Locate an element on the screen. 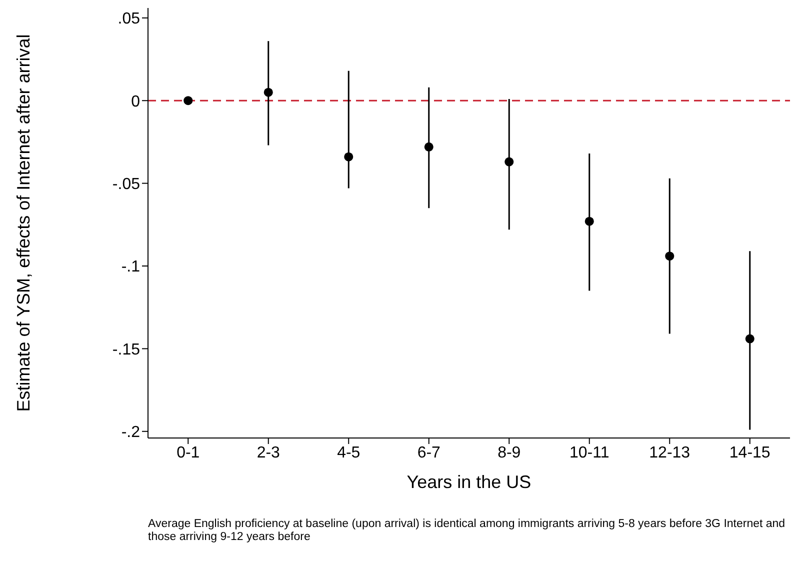 Image resolution: width=800 pixels, height=578 pixels. y-tick-label: -.15 is located at coordinates (126, 349).